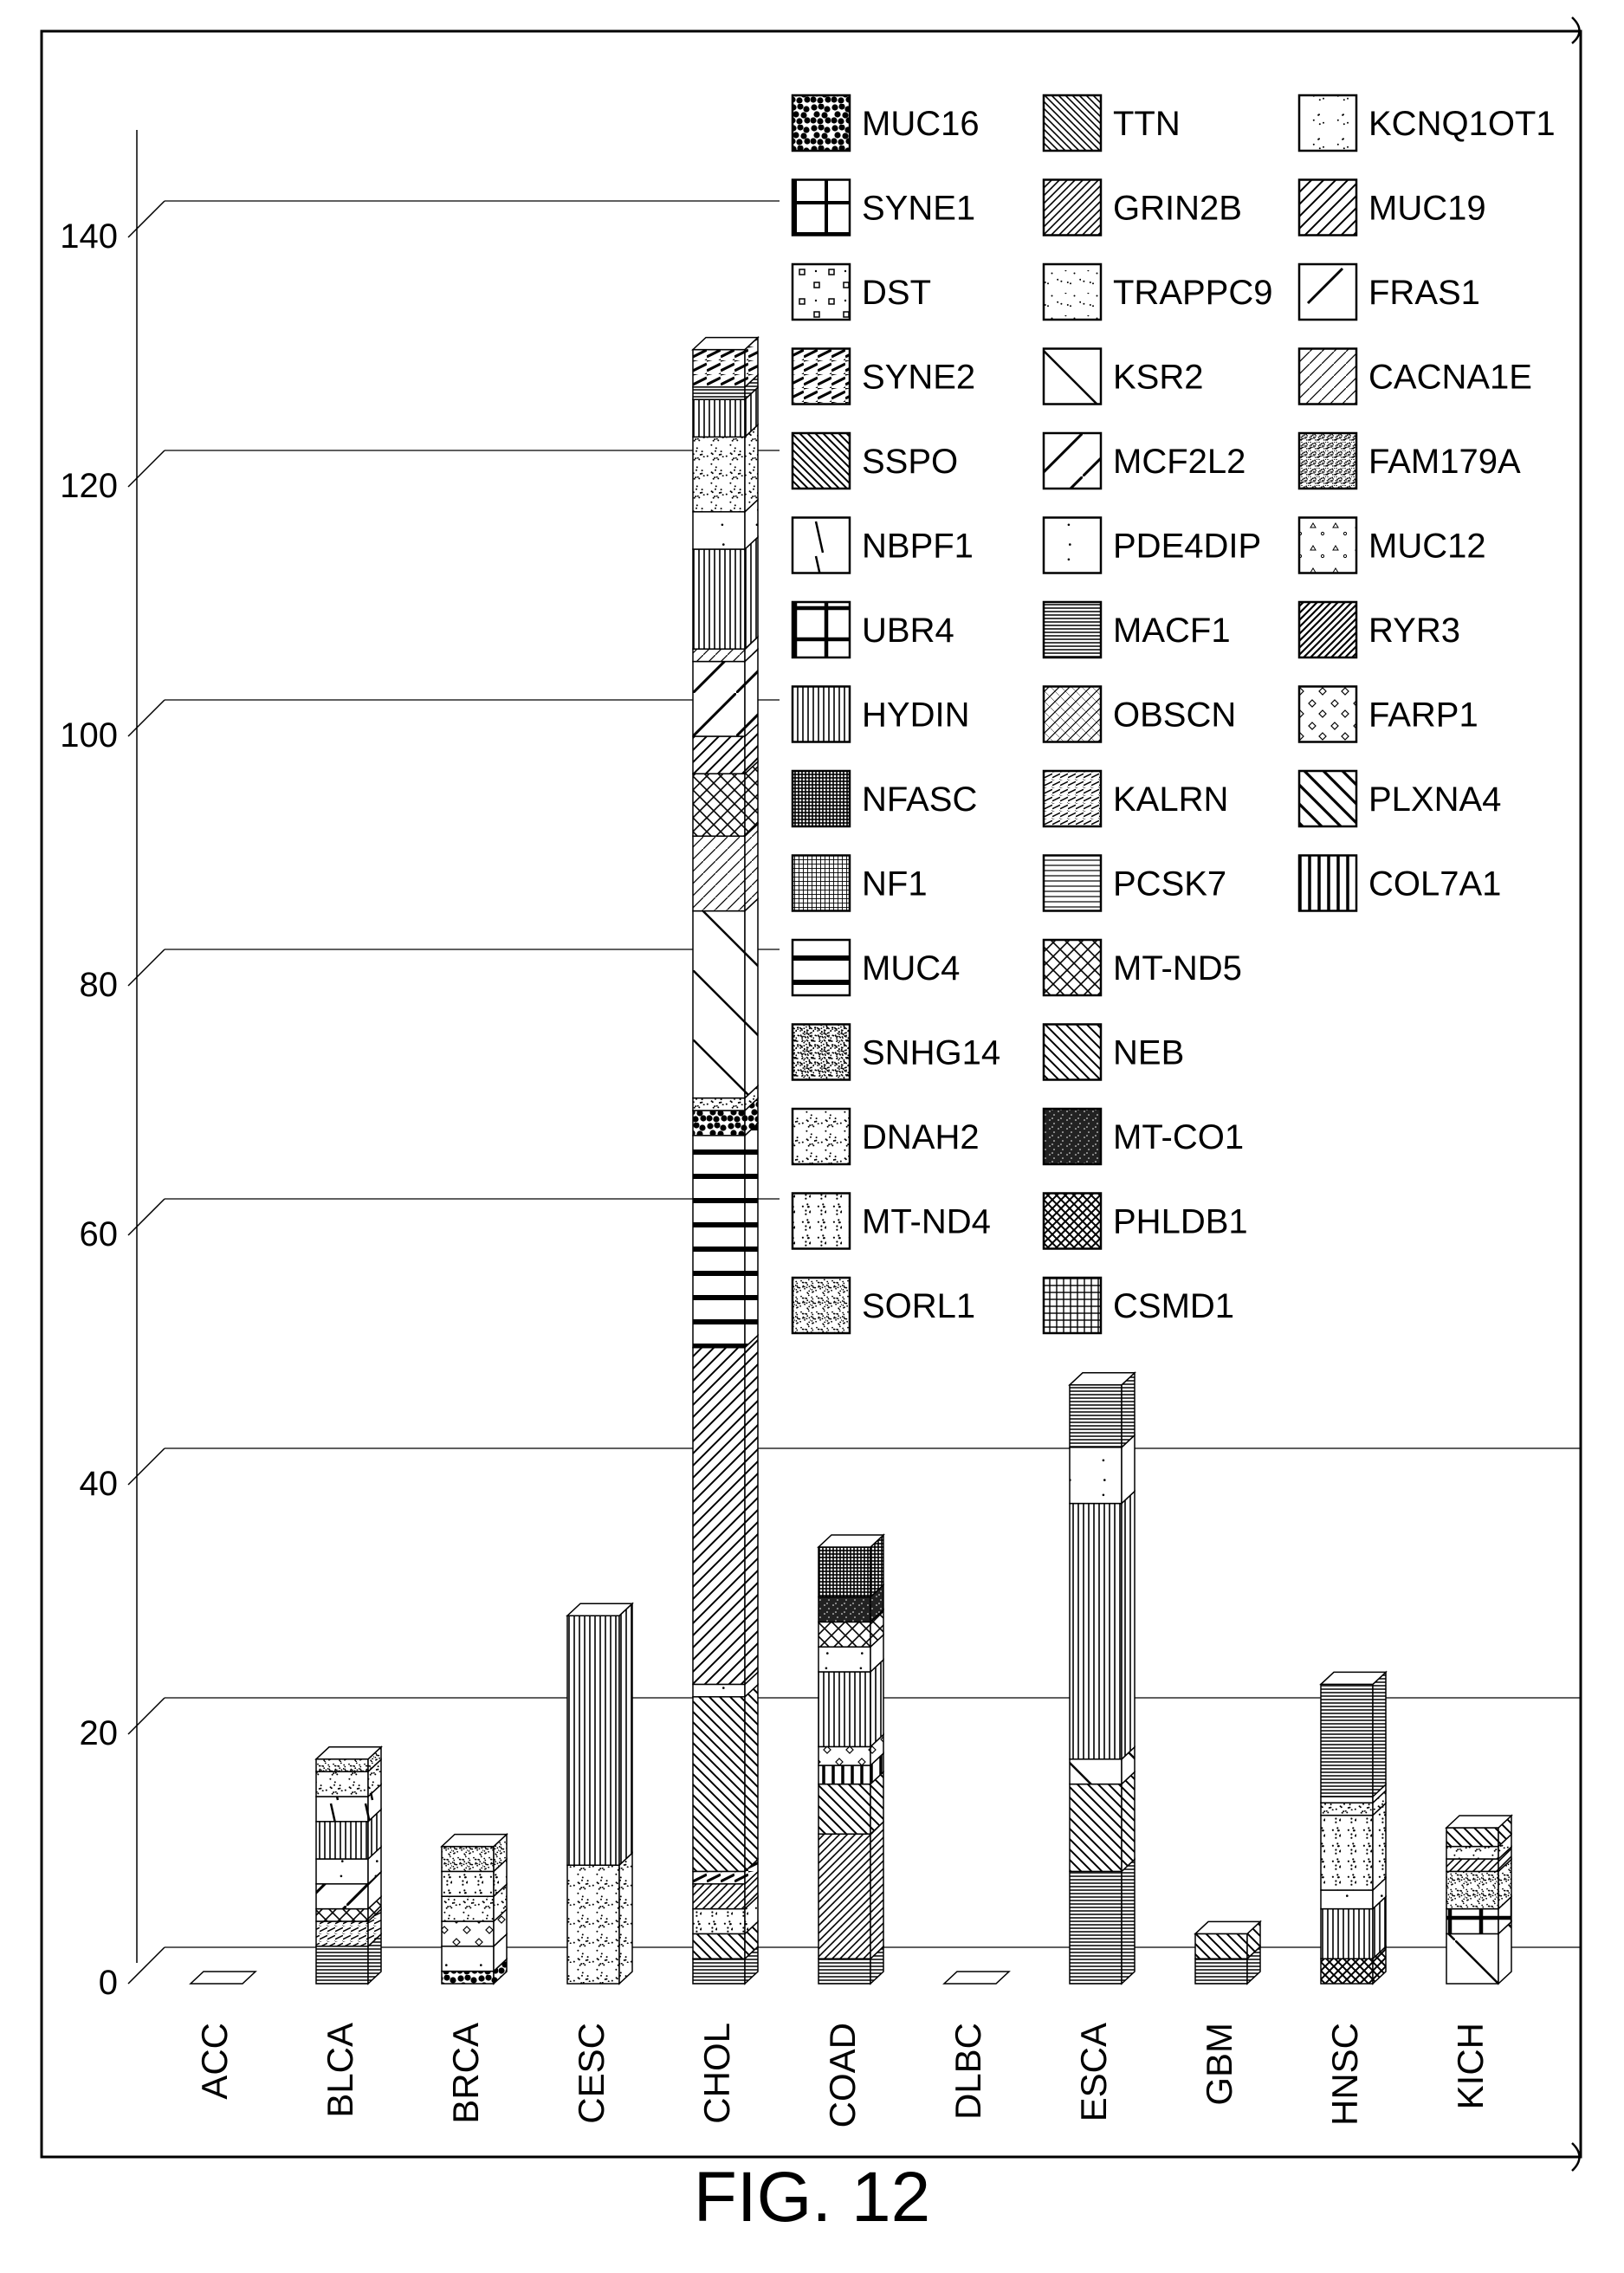 Image resolution: width=1624 pixels, height=2273 pixels. Describe the element at coordinates (1344, 2074) in the screenshot. I see `x-tick-label-hnsc: HNSC` at that location.